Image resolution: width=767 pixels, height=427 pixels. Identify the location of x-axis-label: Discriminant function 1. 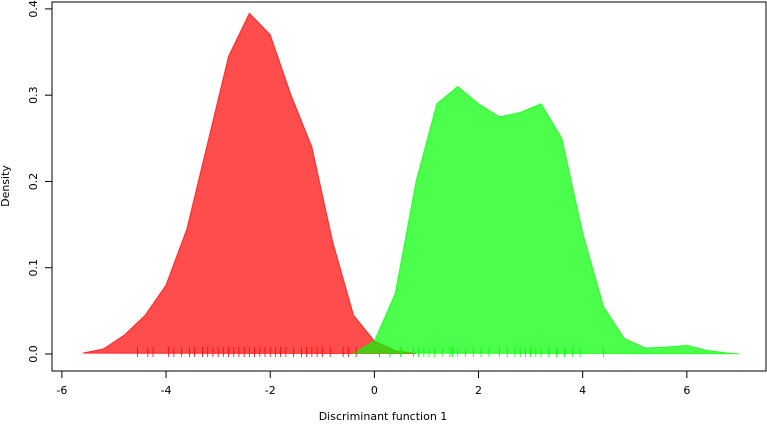
(383, 416).